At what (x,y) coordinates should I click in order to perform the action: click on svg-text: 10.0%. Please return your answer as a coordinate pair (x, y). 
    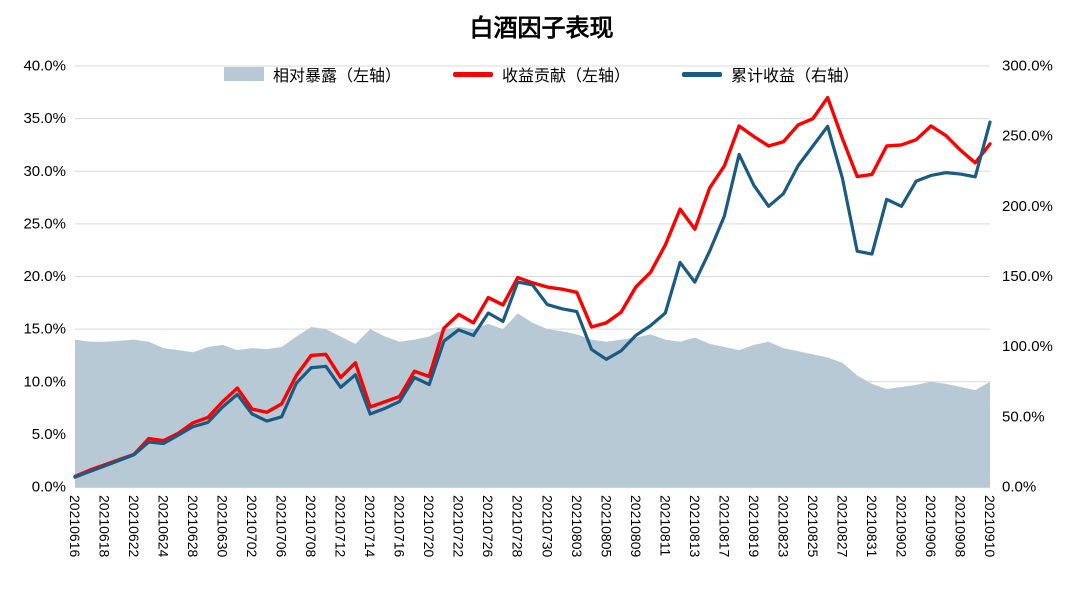
    Looking at the image, I should click on (44, 381).